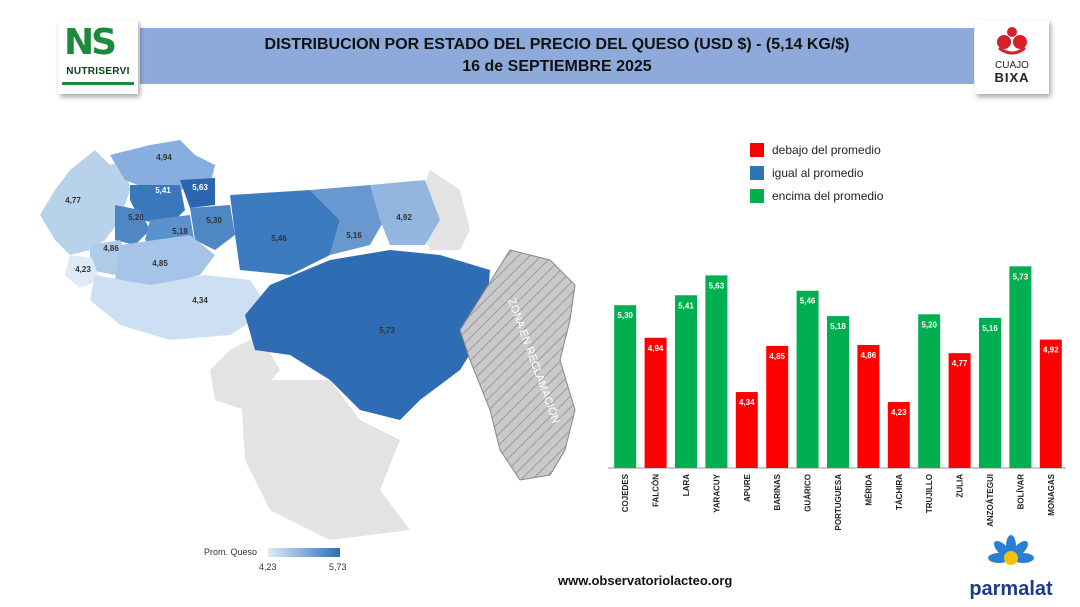  What do you see at coordinates (1051, 350) in the screenshot?
I see `bar-value-label-14: 4,92` at bounding box center [1051, 350].